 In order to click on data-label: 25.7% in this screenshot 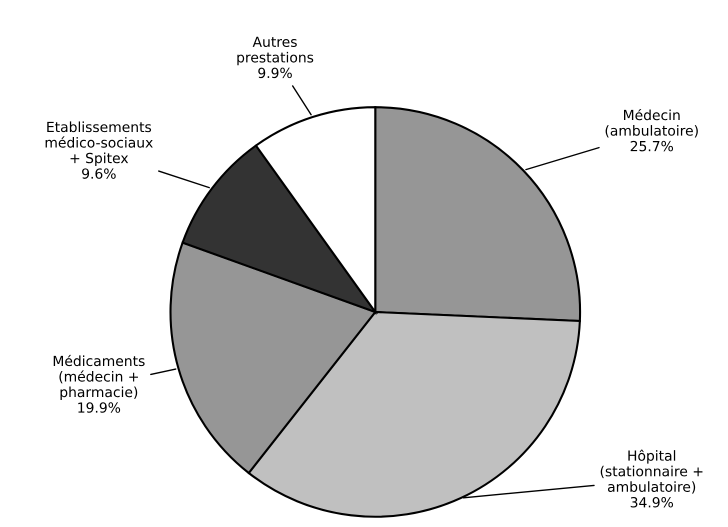, I will do `click(652, 146)`.